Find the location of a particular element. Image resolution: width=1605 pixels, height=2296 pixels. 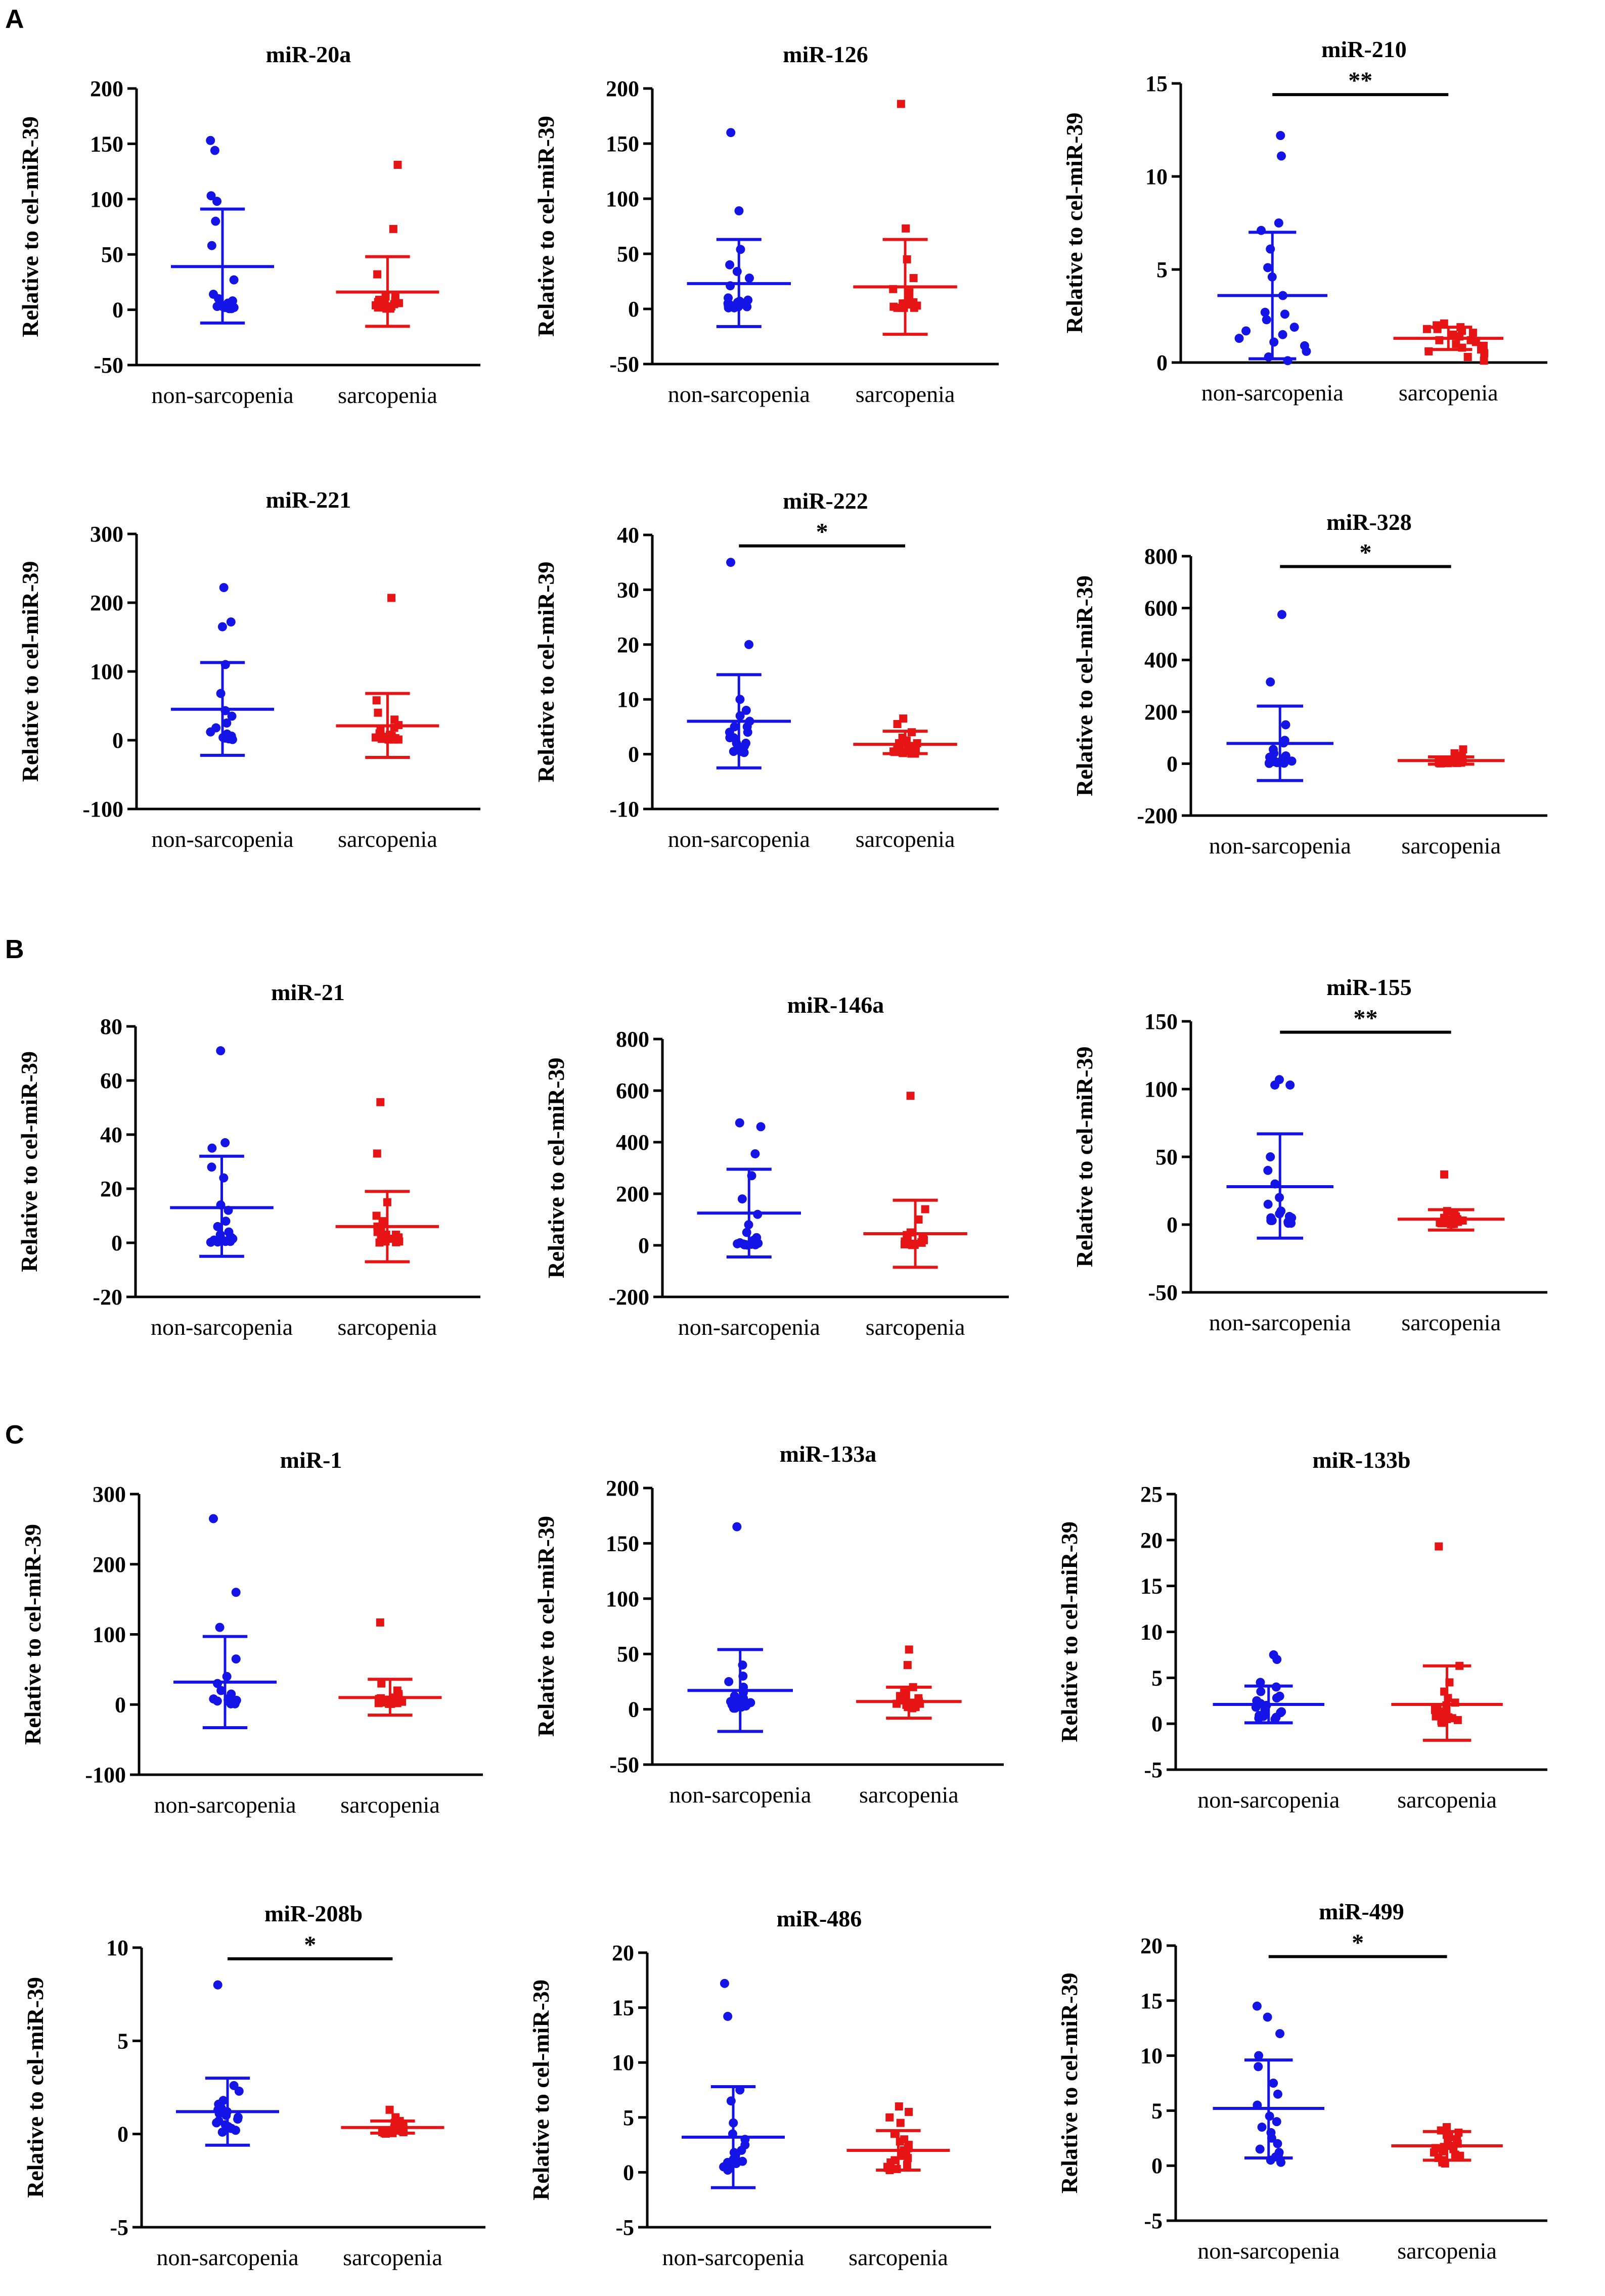

x-category-label: non-sarcopenia is located at coordinates (1280, 846).